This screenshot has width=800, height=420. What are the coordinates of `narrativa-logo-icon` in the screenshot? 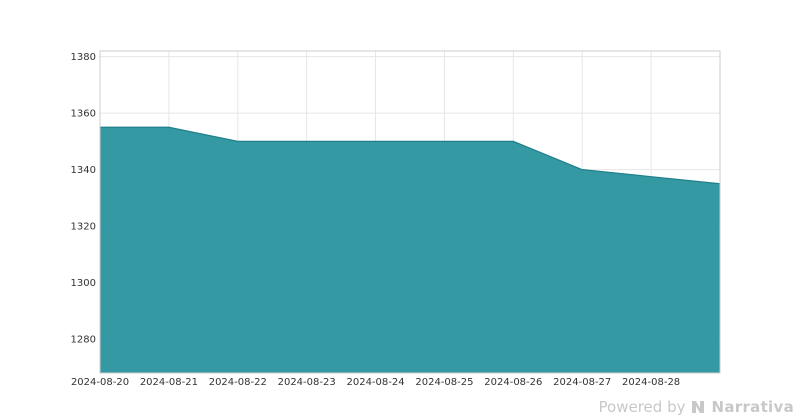 It's located at (698, 407).